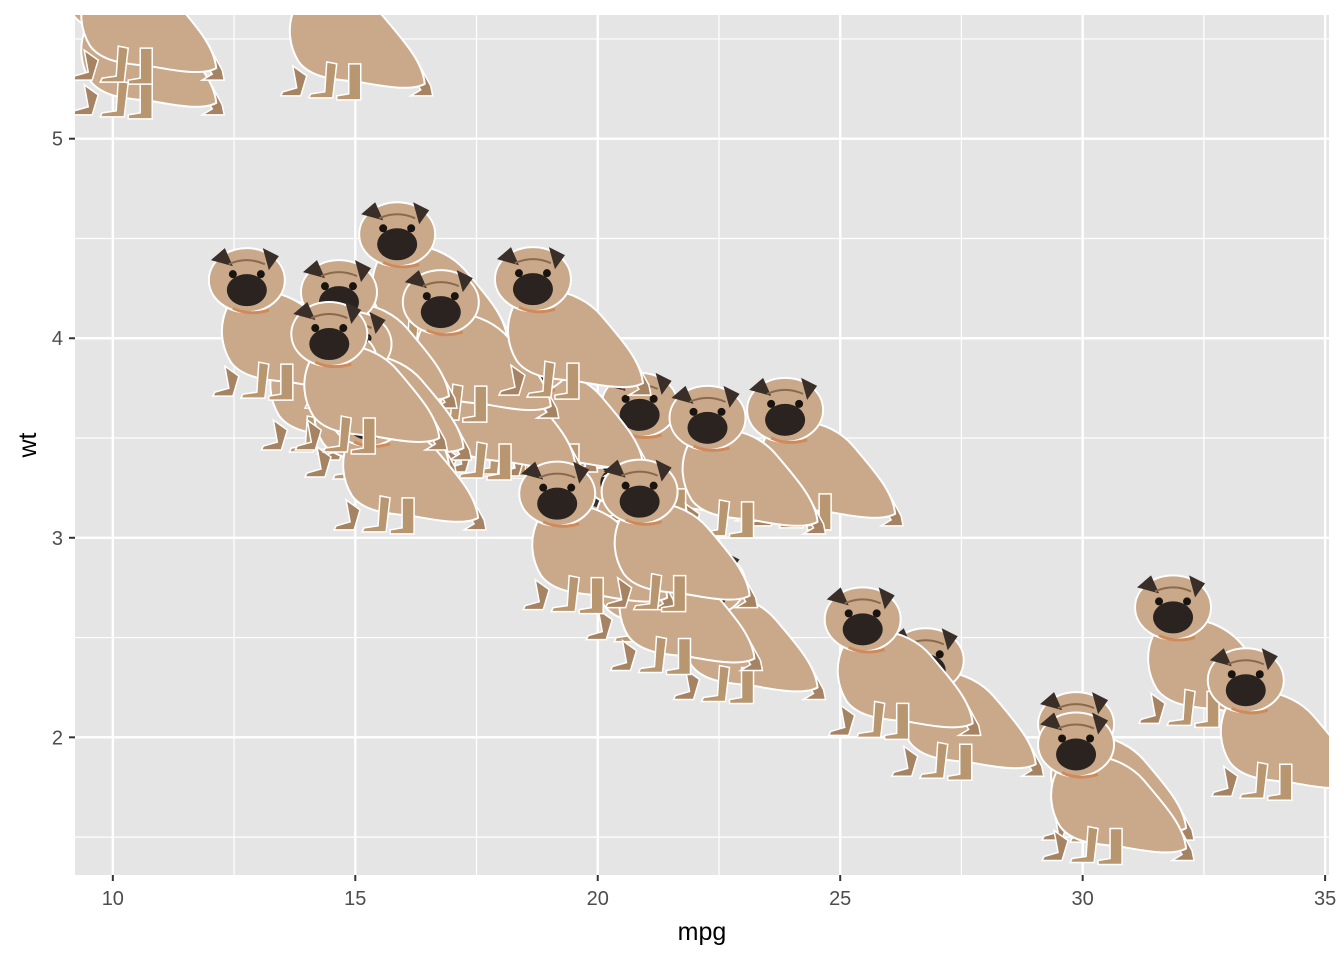 Image resolution: width=1344 pixels, height=960 pixels. Describe the element at coordinates (57, 140) in the screenshot. I see `y-tick-label: 5` at that location.